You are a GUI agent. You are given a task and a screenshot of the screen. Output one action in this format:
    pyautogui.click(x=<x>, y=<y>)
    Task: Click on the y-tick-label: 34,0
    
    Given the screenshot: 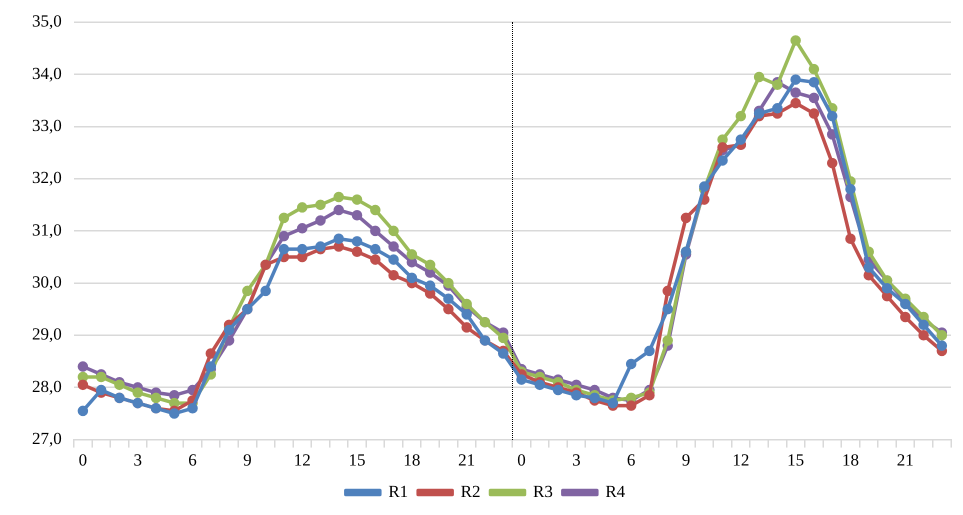 What is the action you would take?
    pyautogui.click(x=47, y=73)
    